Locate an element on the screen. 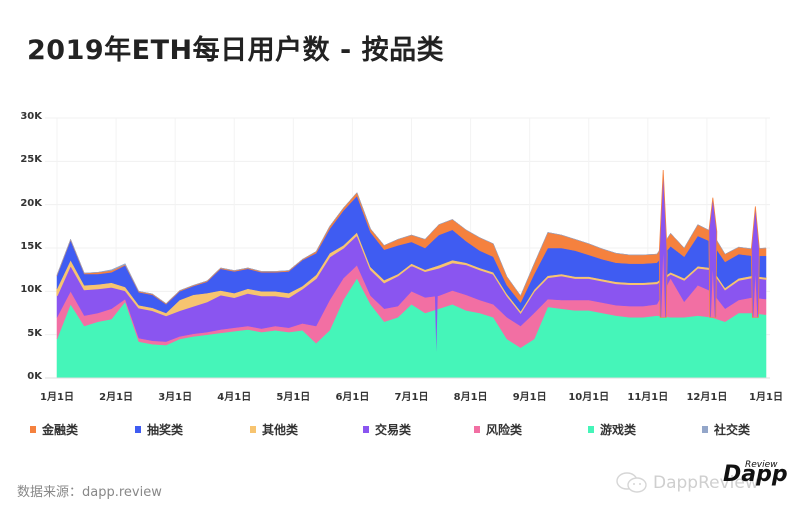 The height and width of the screenshot is (527, 800). x-tick-label: 3月1日 is located at coordinates (175, 397).